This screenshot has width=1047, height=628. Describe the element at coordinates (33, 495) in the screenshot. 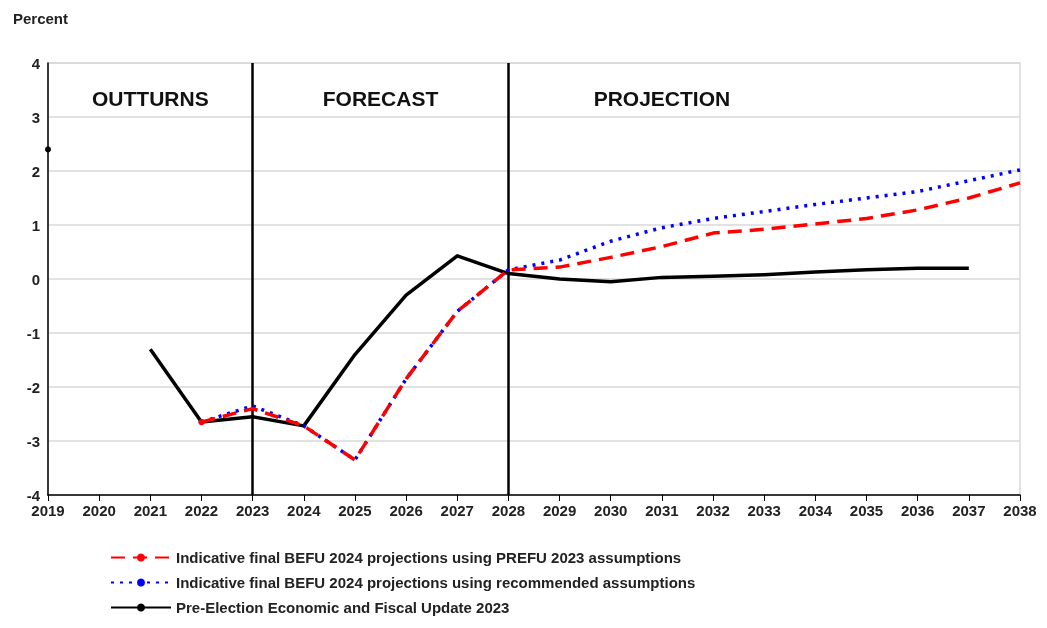

I see `y-tick-label: -4` at that location.